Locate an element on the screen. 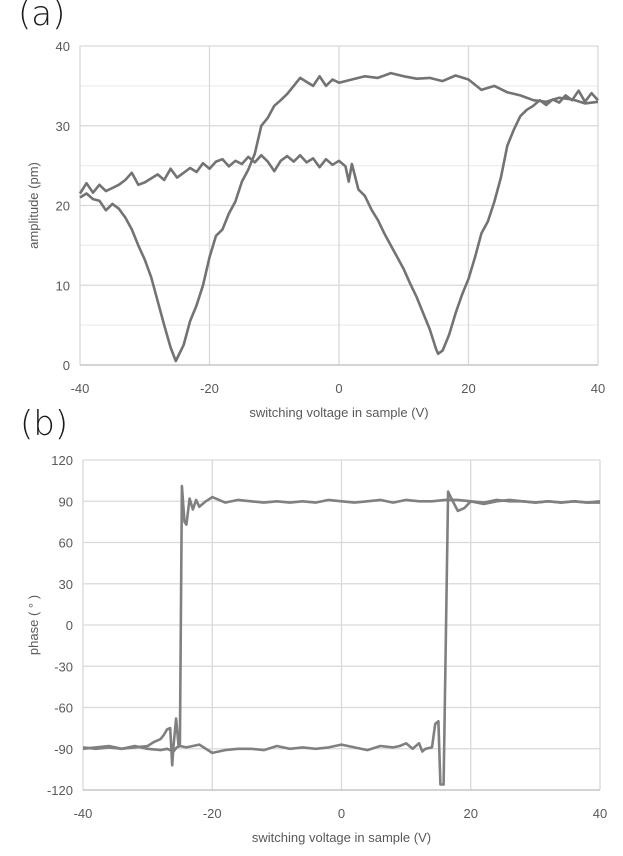  y-tick-label: 90 is located at coordinates (66, 501).